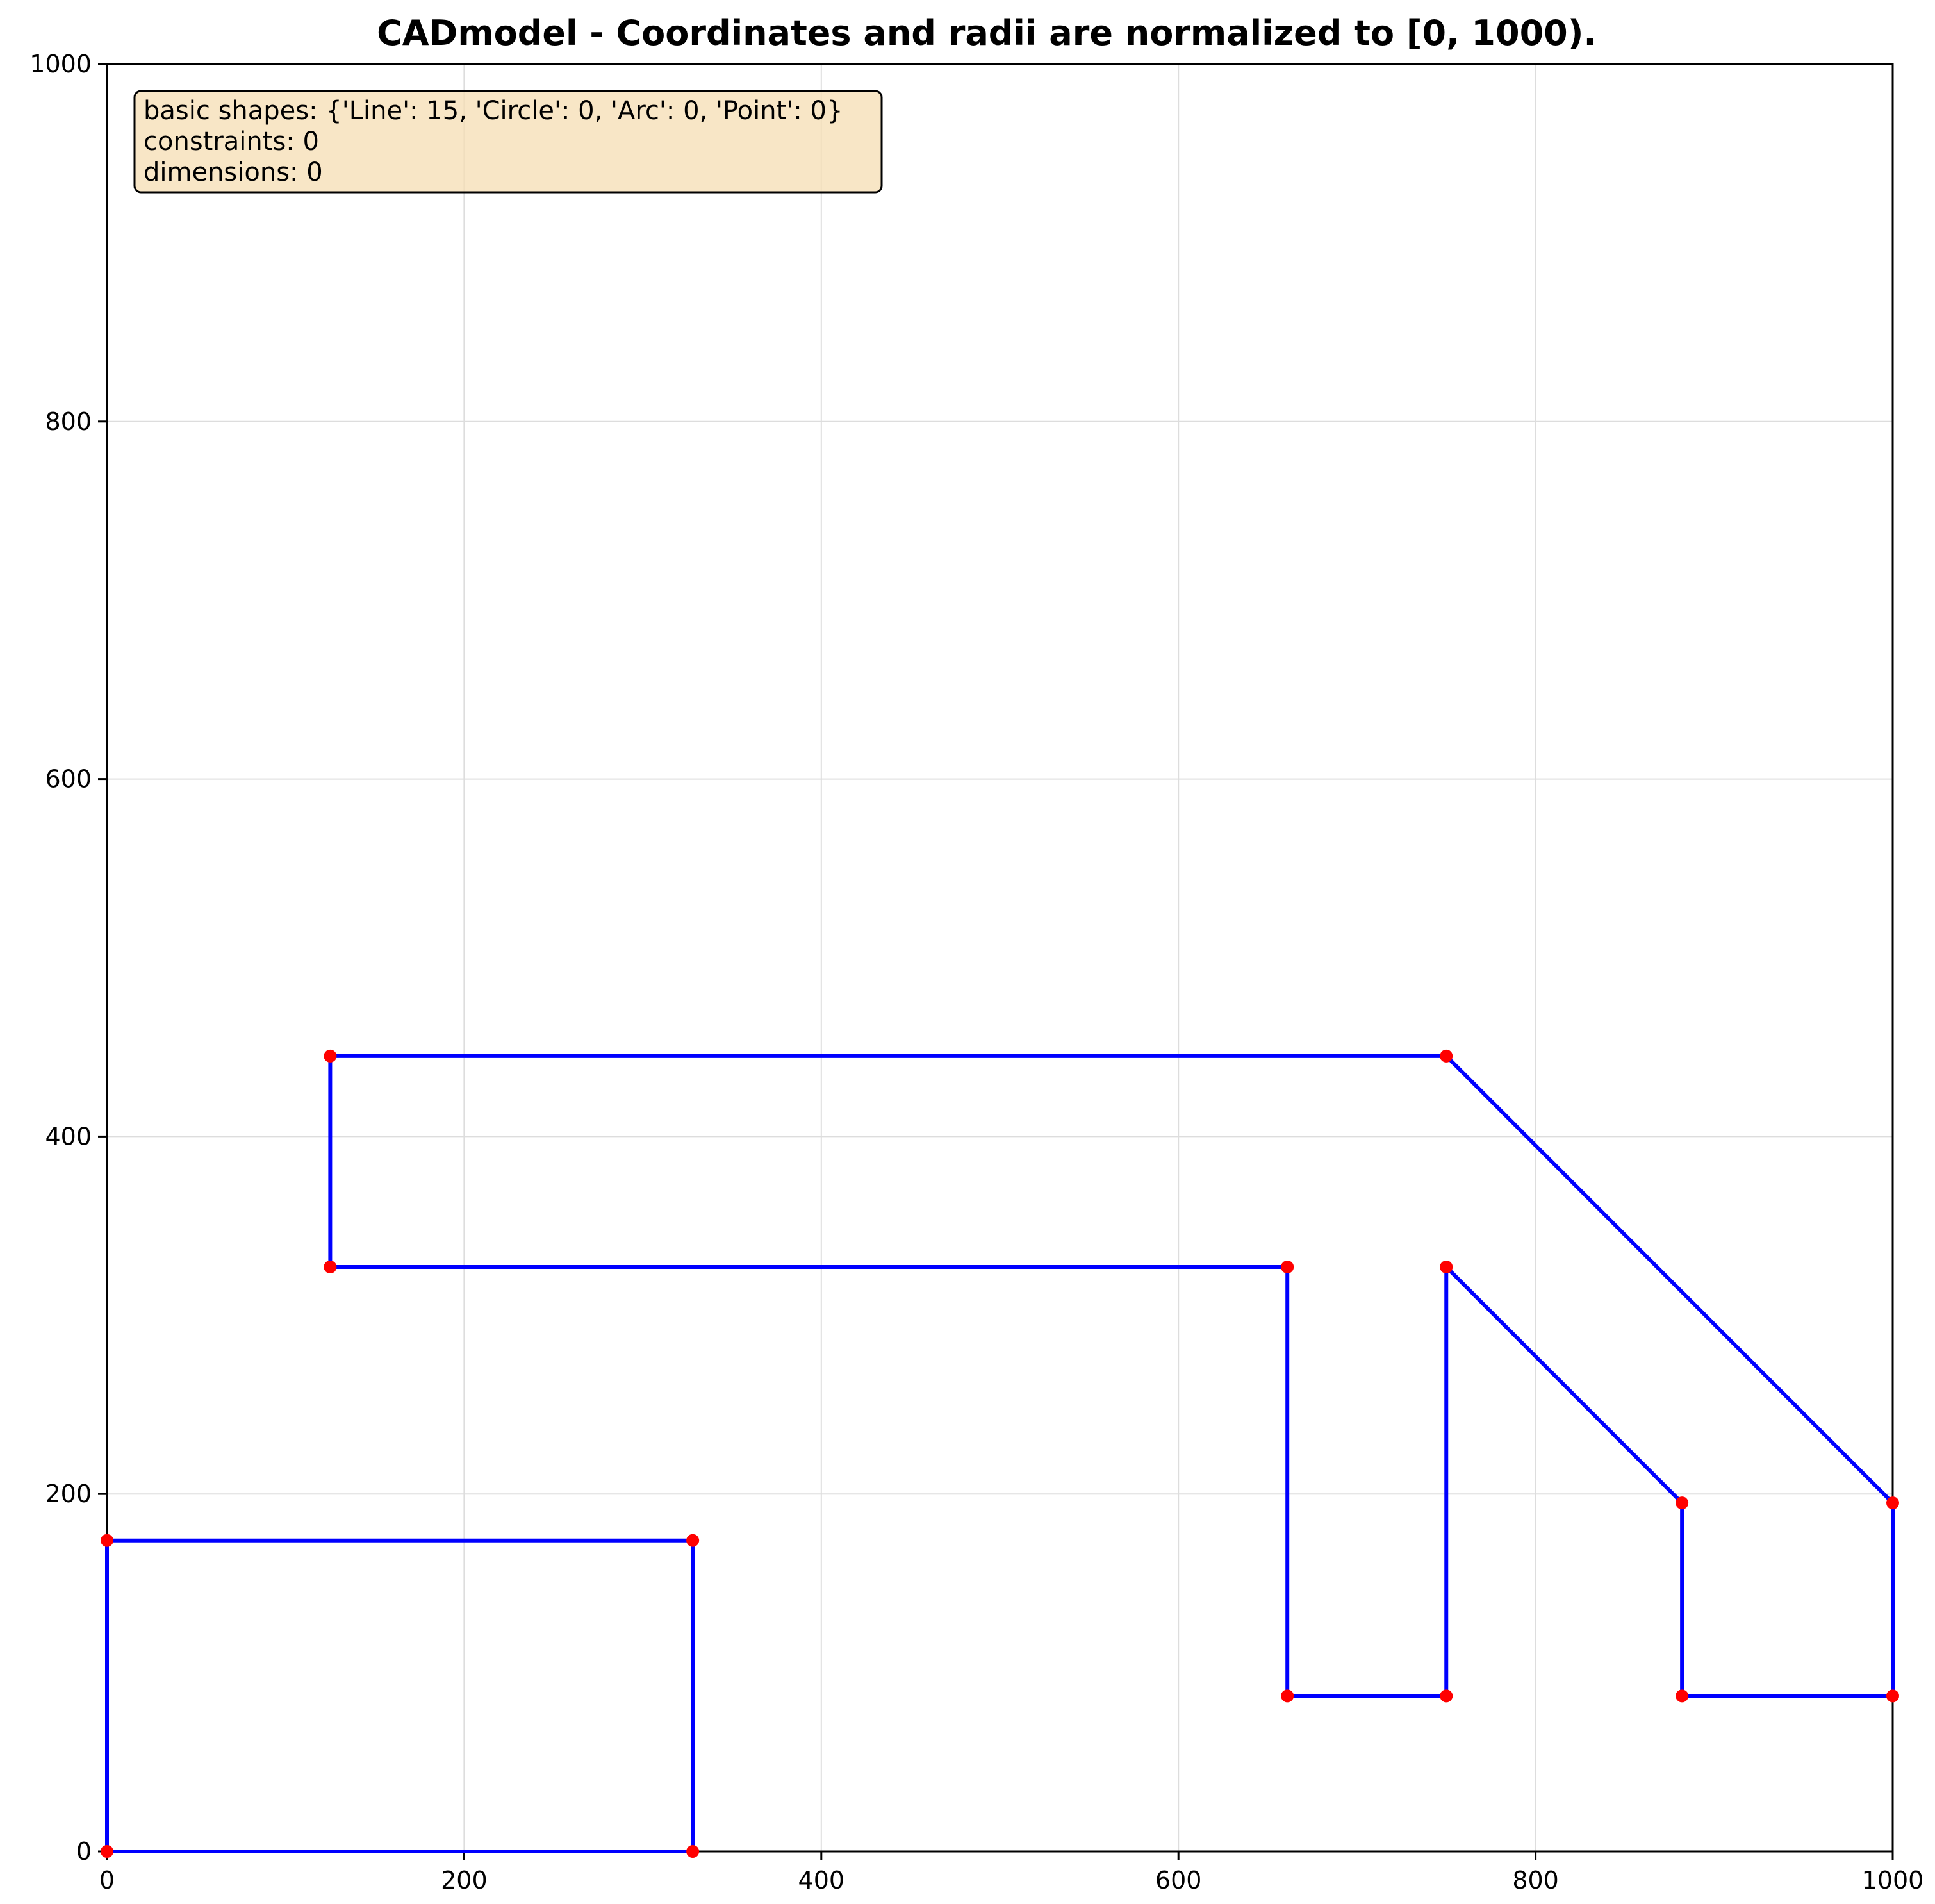 This screenshot has width=1935, height=1904. What do you see at coordinates (68, 779) in the screenshot?
I see `y-tick-label: 600` at bounding box center [68, 779].